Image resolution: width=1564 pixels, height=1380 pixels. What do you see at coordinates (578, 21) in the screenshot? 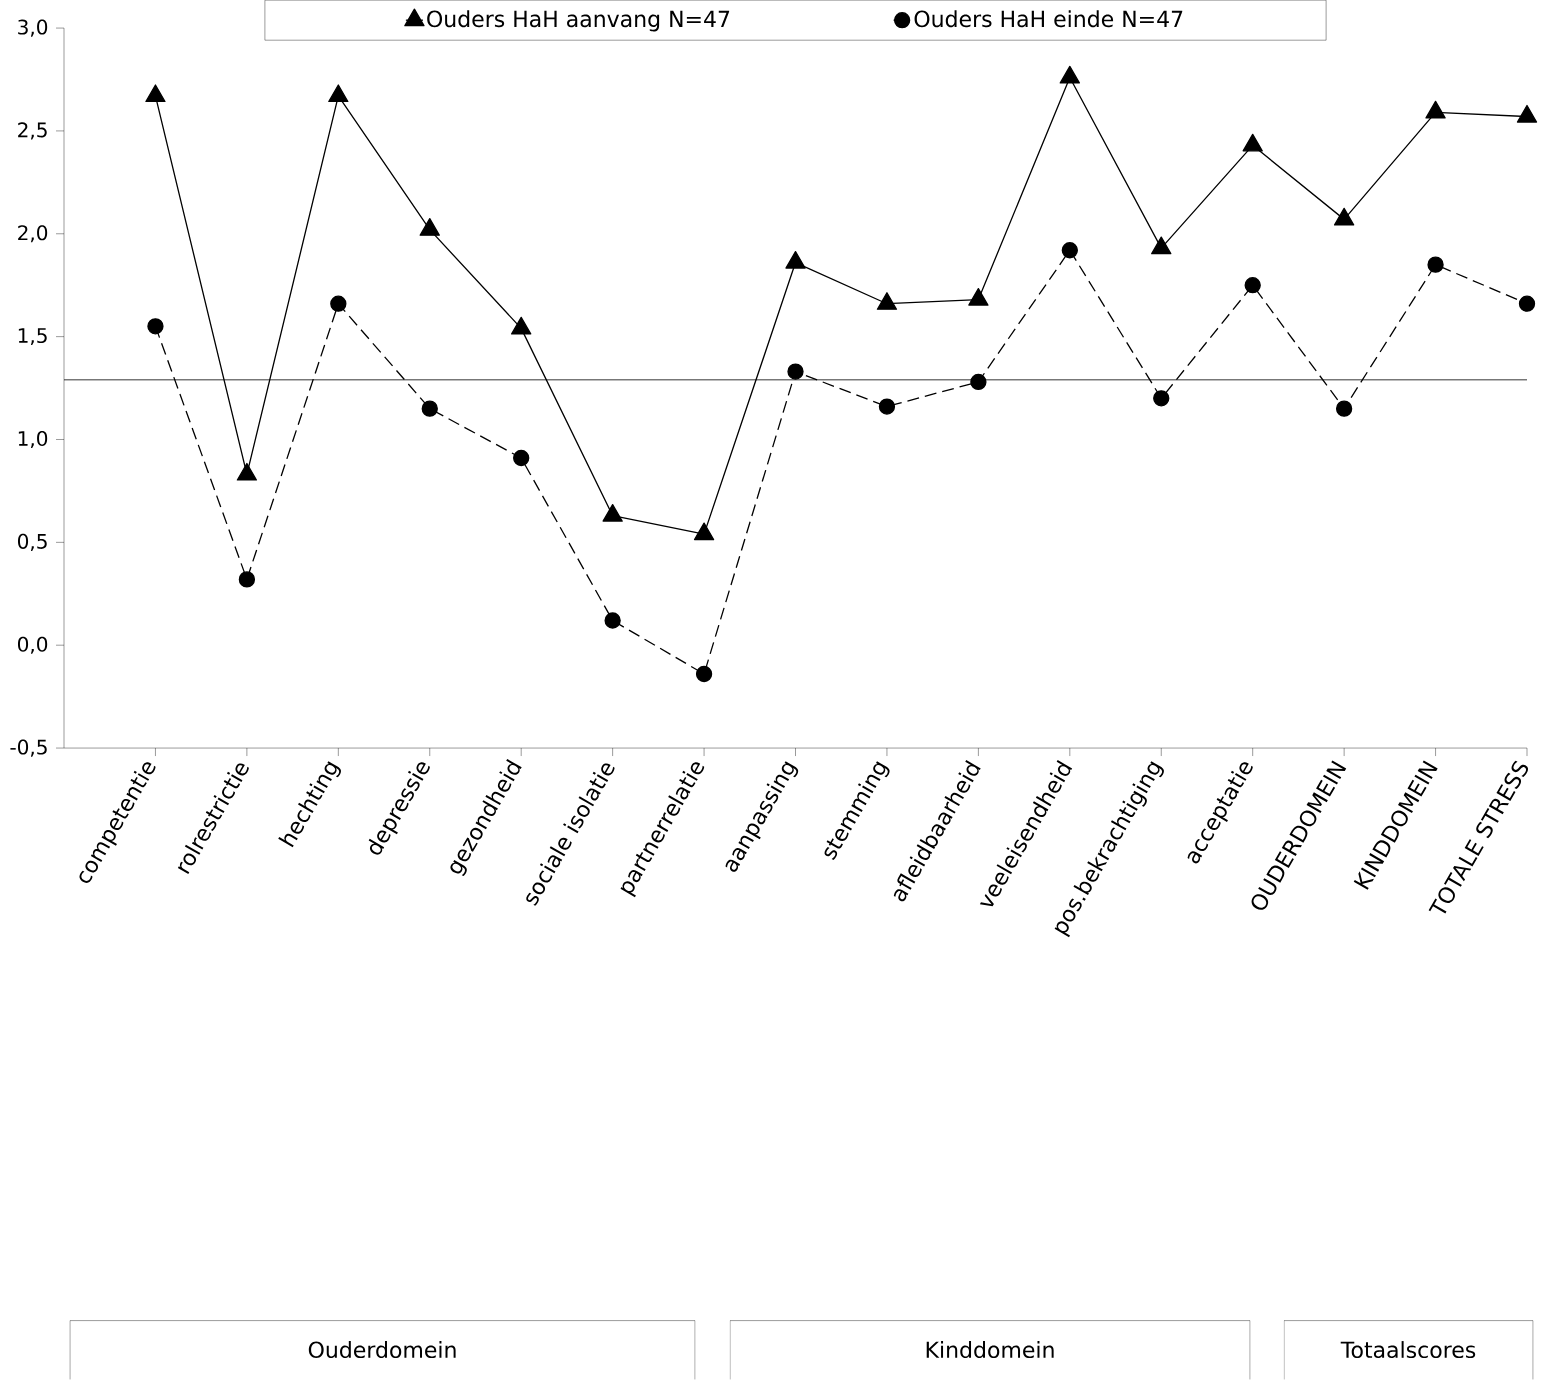
I see `legend-label: Ouders HaH aanvang N=47` at bounding box center [578, 21].